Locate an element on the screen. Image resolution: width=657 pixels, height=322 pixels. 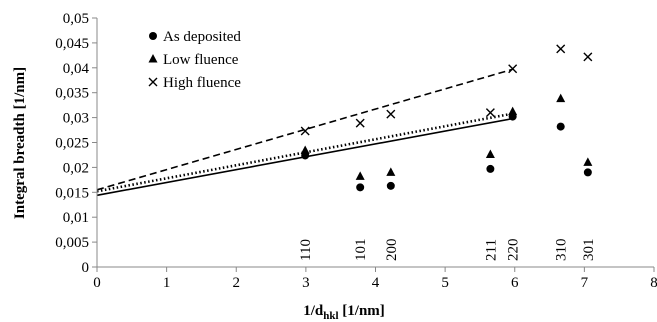
peak-label: 200 is located at coordinates (392, 250).